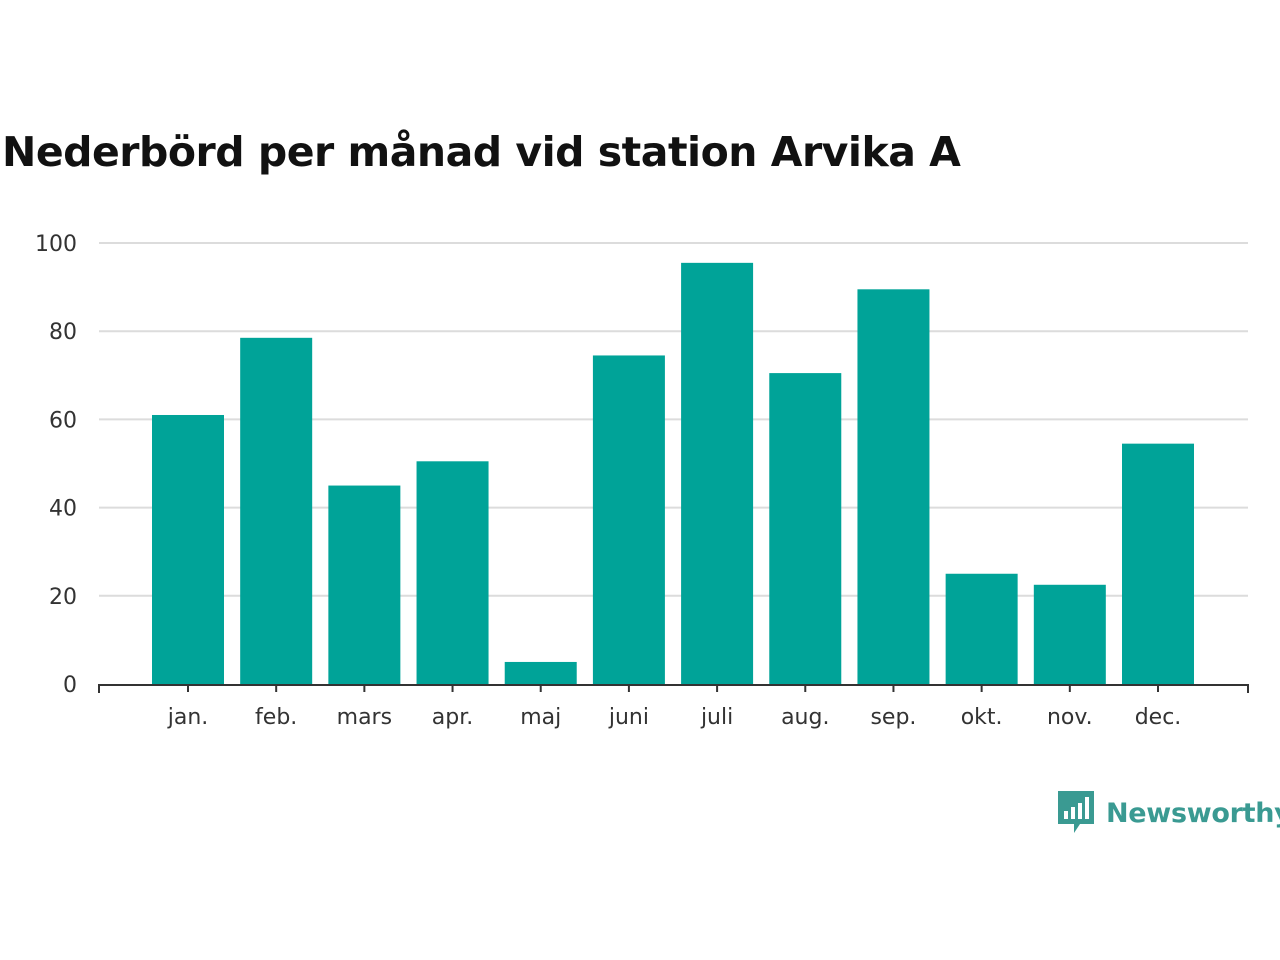 This screenshot has width=1280, height=960. Describe the element at coordinates (63, 509) in the screenshot. I see `y-tick-label: 40` at that location.